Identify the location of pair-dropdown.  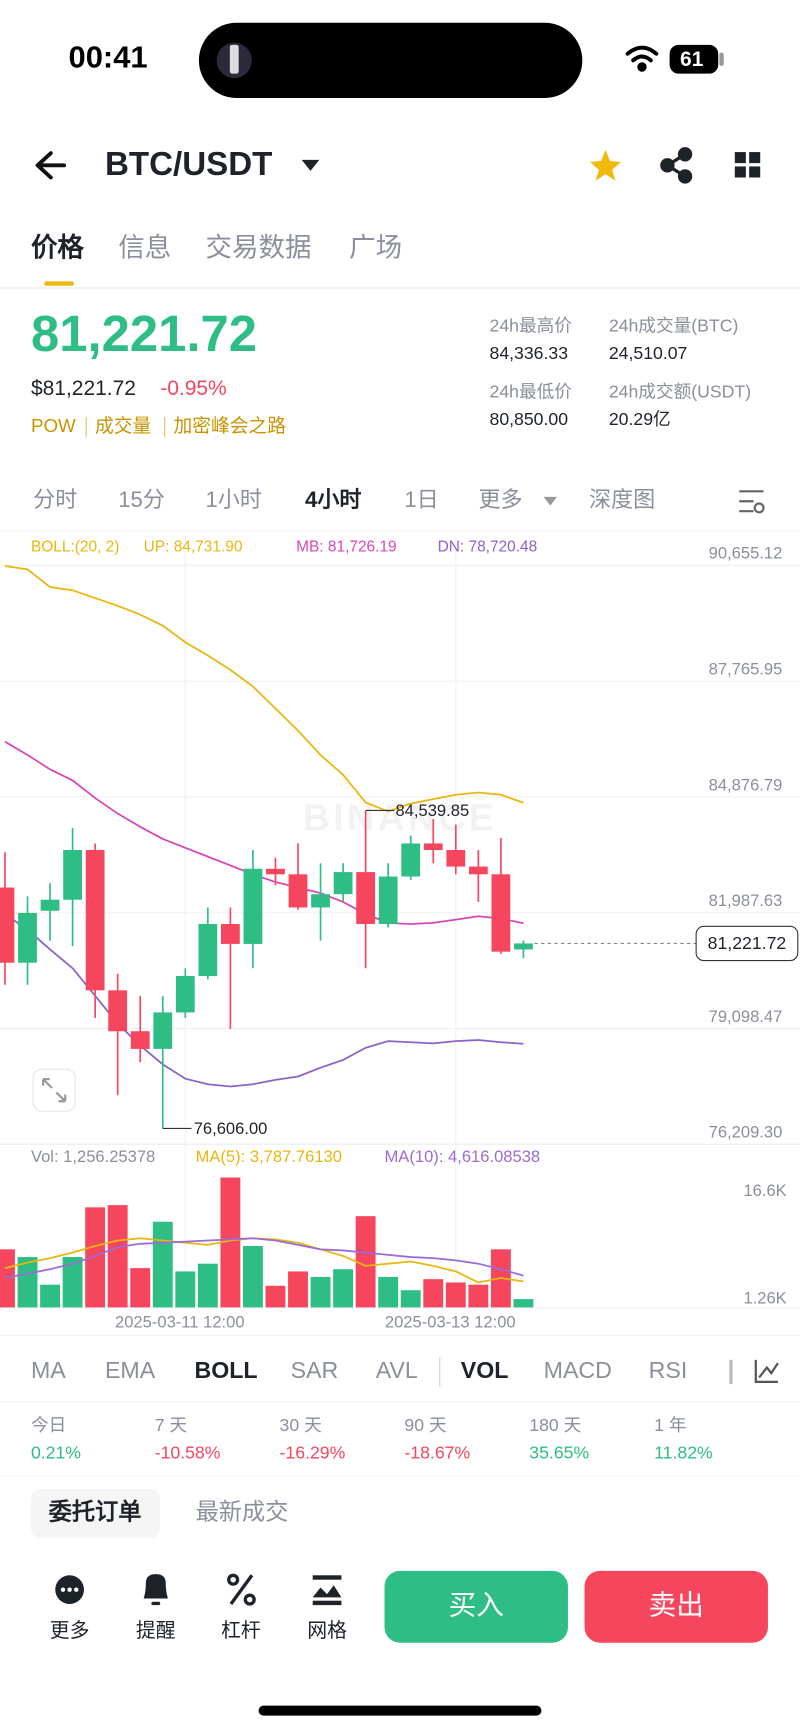
(310, 165).